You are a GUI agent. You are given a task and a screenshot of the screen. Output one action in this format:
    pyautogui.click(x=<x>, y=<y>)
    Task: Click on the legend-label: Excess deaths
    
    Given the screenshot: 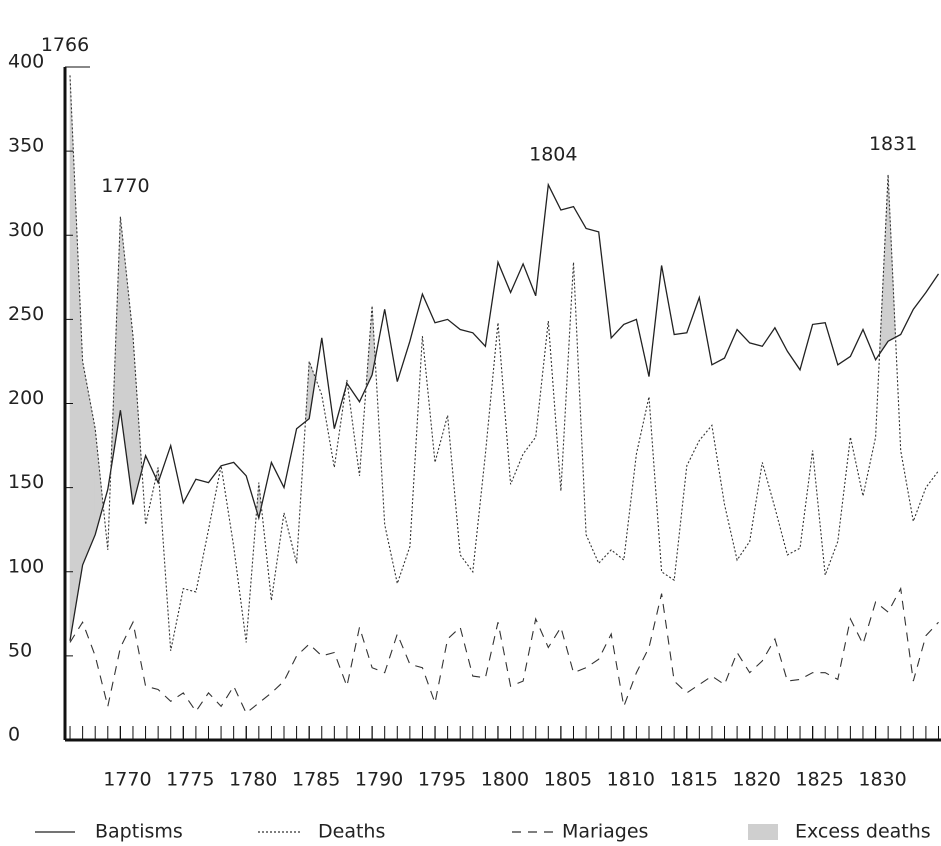 What is the action you would take?
    pyautogui.click(x=863, y=832)
    